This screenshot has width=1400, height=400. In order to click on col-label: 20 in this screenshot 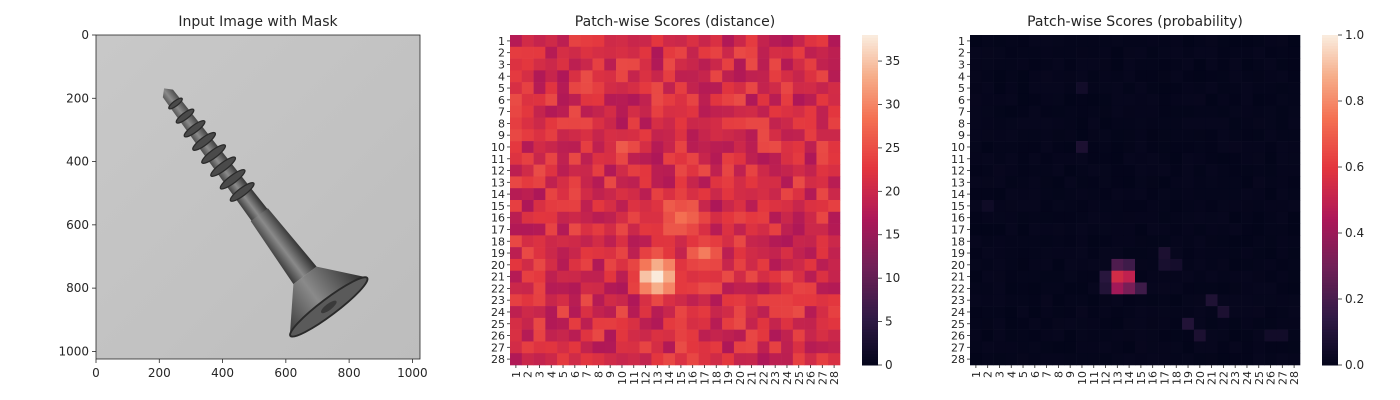, I will do `click(740, 378)`.